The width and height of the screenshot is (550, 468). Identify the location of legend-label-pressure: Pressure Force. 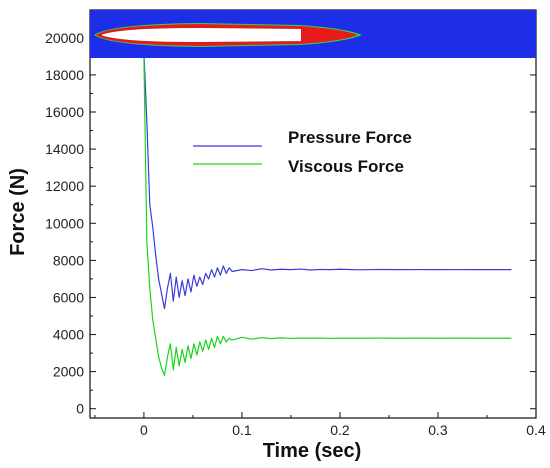
(350, 137).